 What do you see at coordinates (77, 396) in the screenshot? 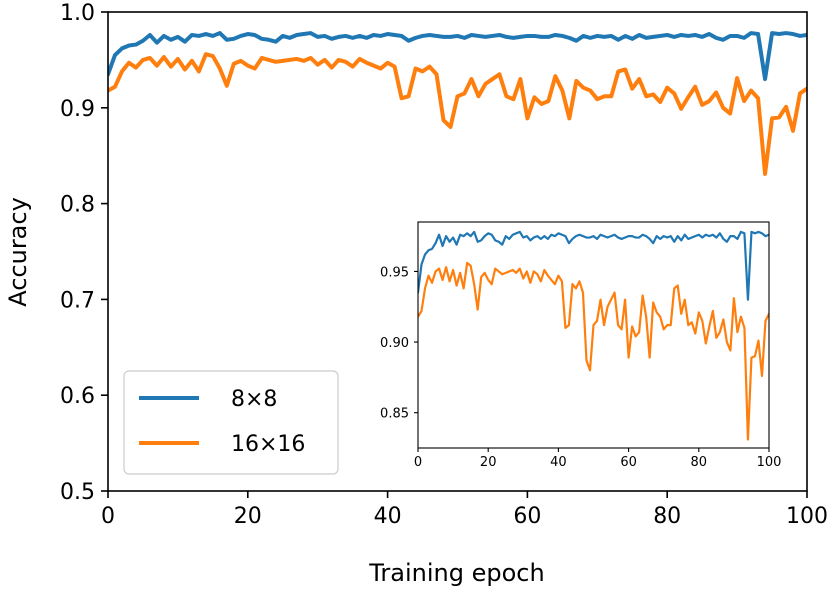
I see `main-y-tick-label: 0.6` at bounding box center [77, 396].